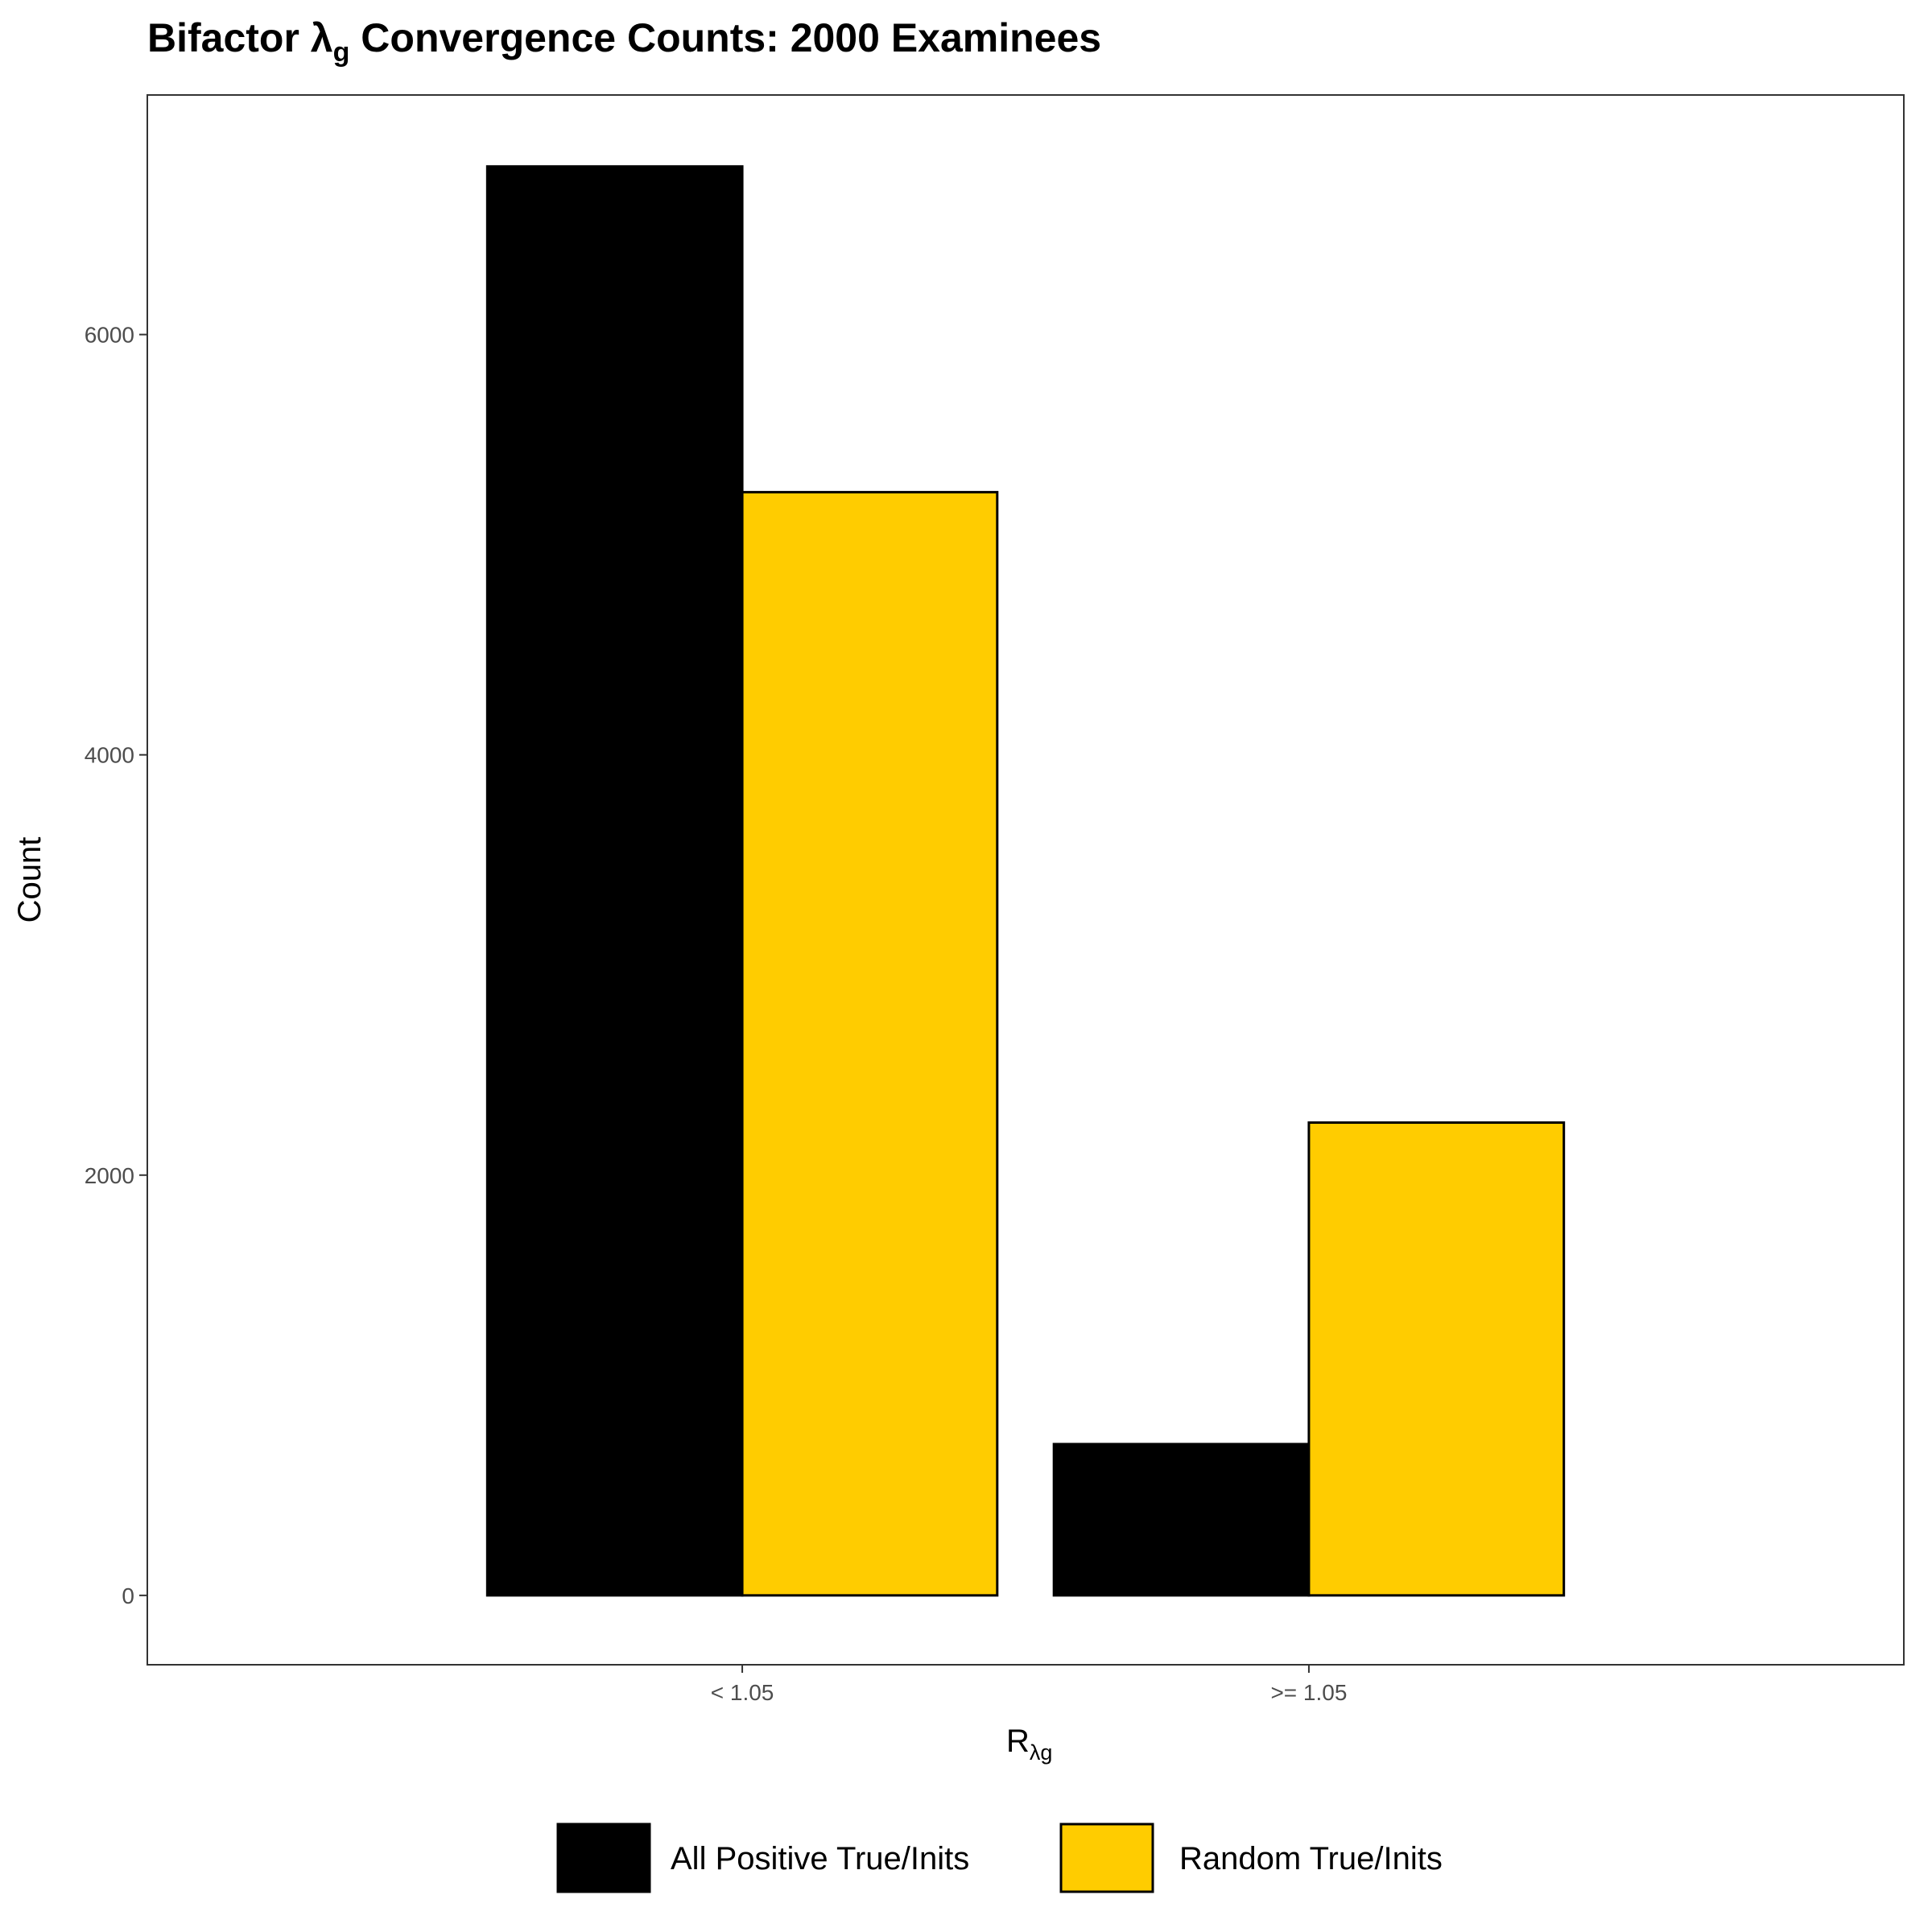 The height and width of the screenshot is (1932, 1932). What do you see at coordinates (999, 1858) in the screenshot?
I see `legend: All Positive True/Inits Random True/Inits` at bounding box center [999, 1858].